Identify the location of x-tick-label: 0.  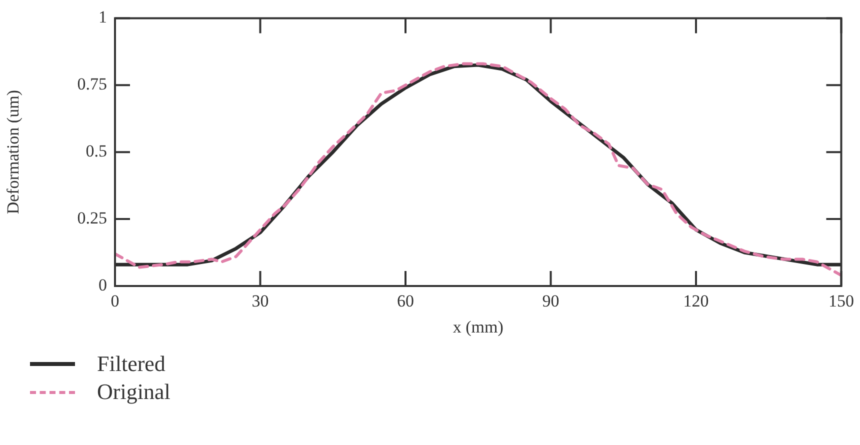
(115, 301).